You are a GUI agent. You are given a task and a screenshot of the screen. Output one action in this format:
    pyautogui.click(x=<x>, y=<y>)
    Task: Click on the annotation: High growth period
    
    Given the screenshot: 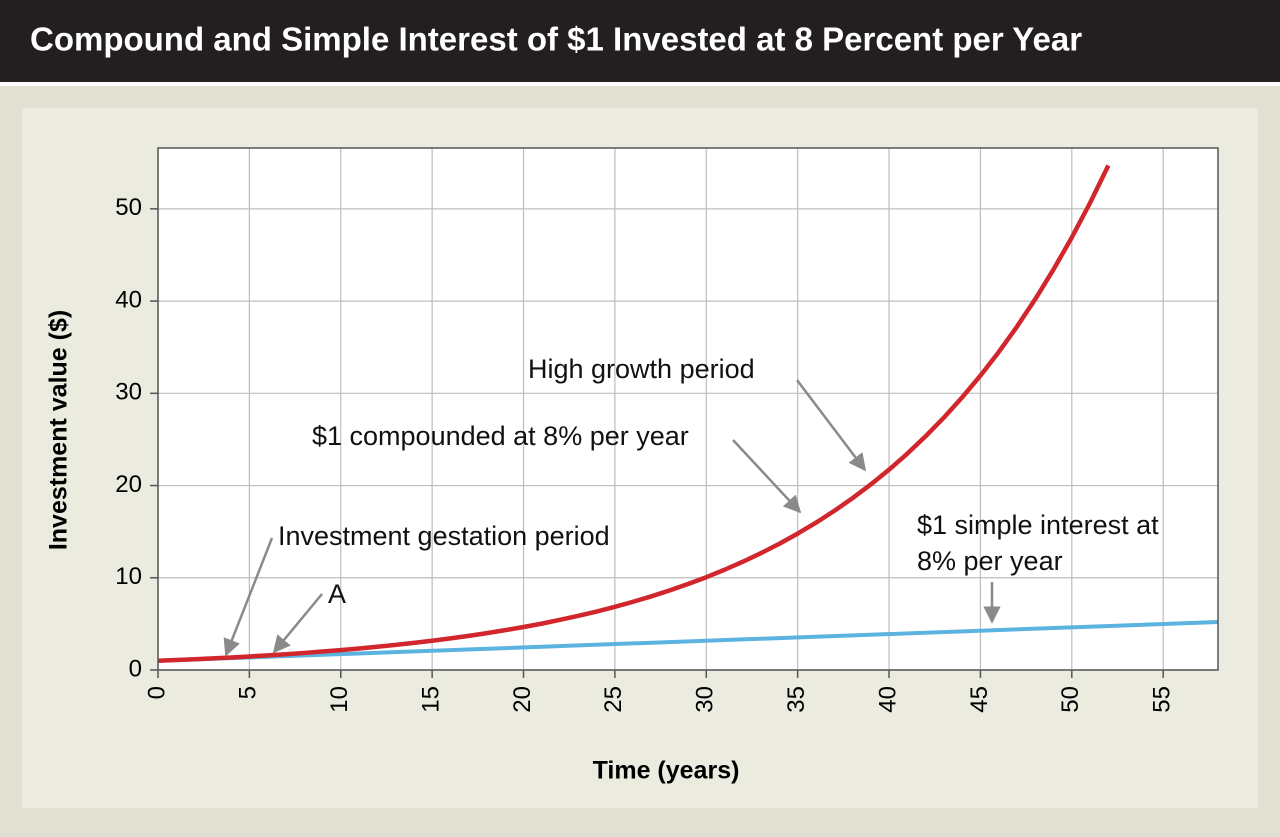 What is the action you would take?
    pyautogui.click(x=641, y=369)
    